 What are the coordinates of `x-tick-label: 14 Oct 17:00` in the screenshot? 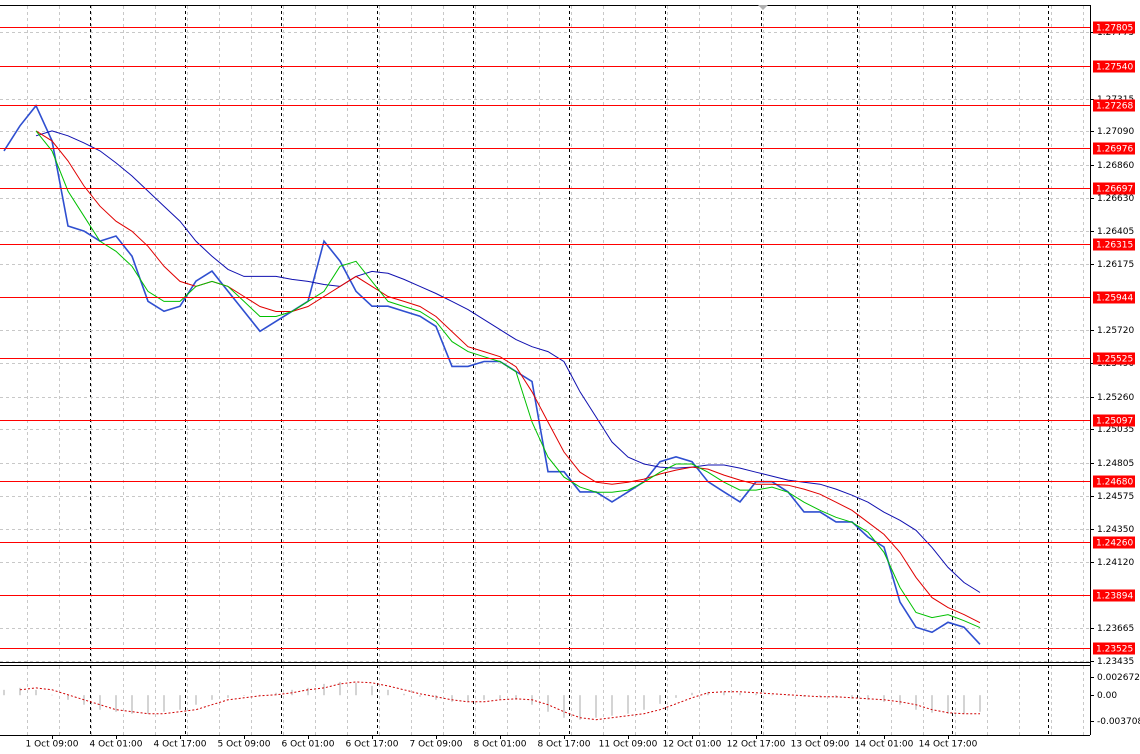 It's located at (948, 745).